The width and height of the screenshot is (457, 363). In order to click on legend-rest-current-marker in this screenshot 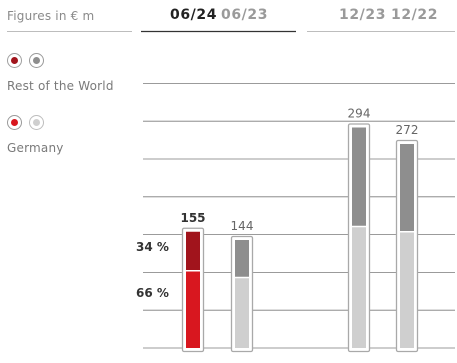, I will do `click(14, 60)`.